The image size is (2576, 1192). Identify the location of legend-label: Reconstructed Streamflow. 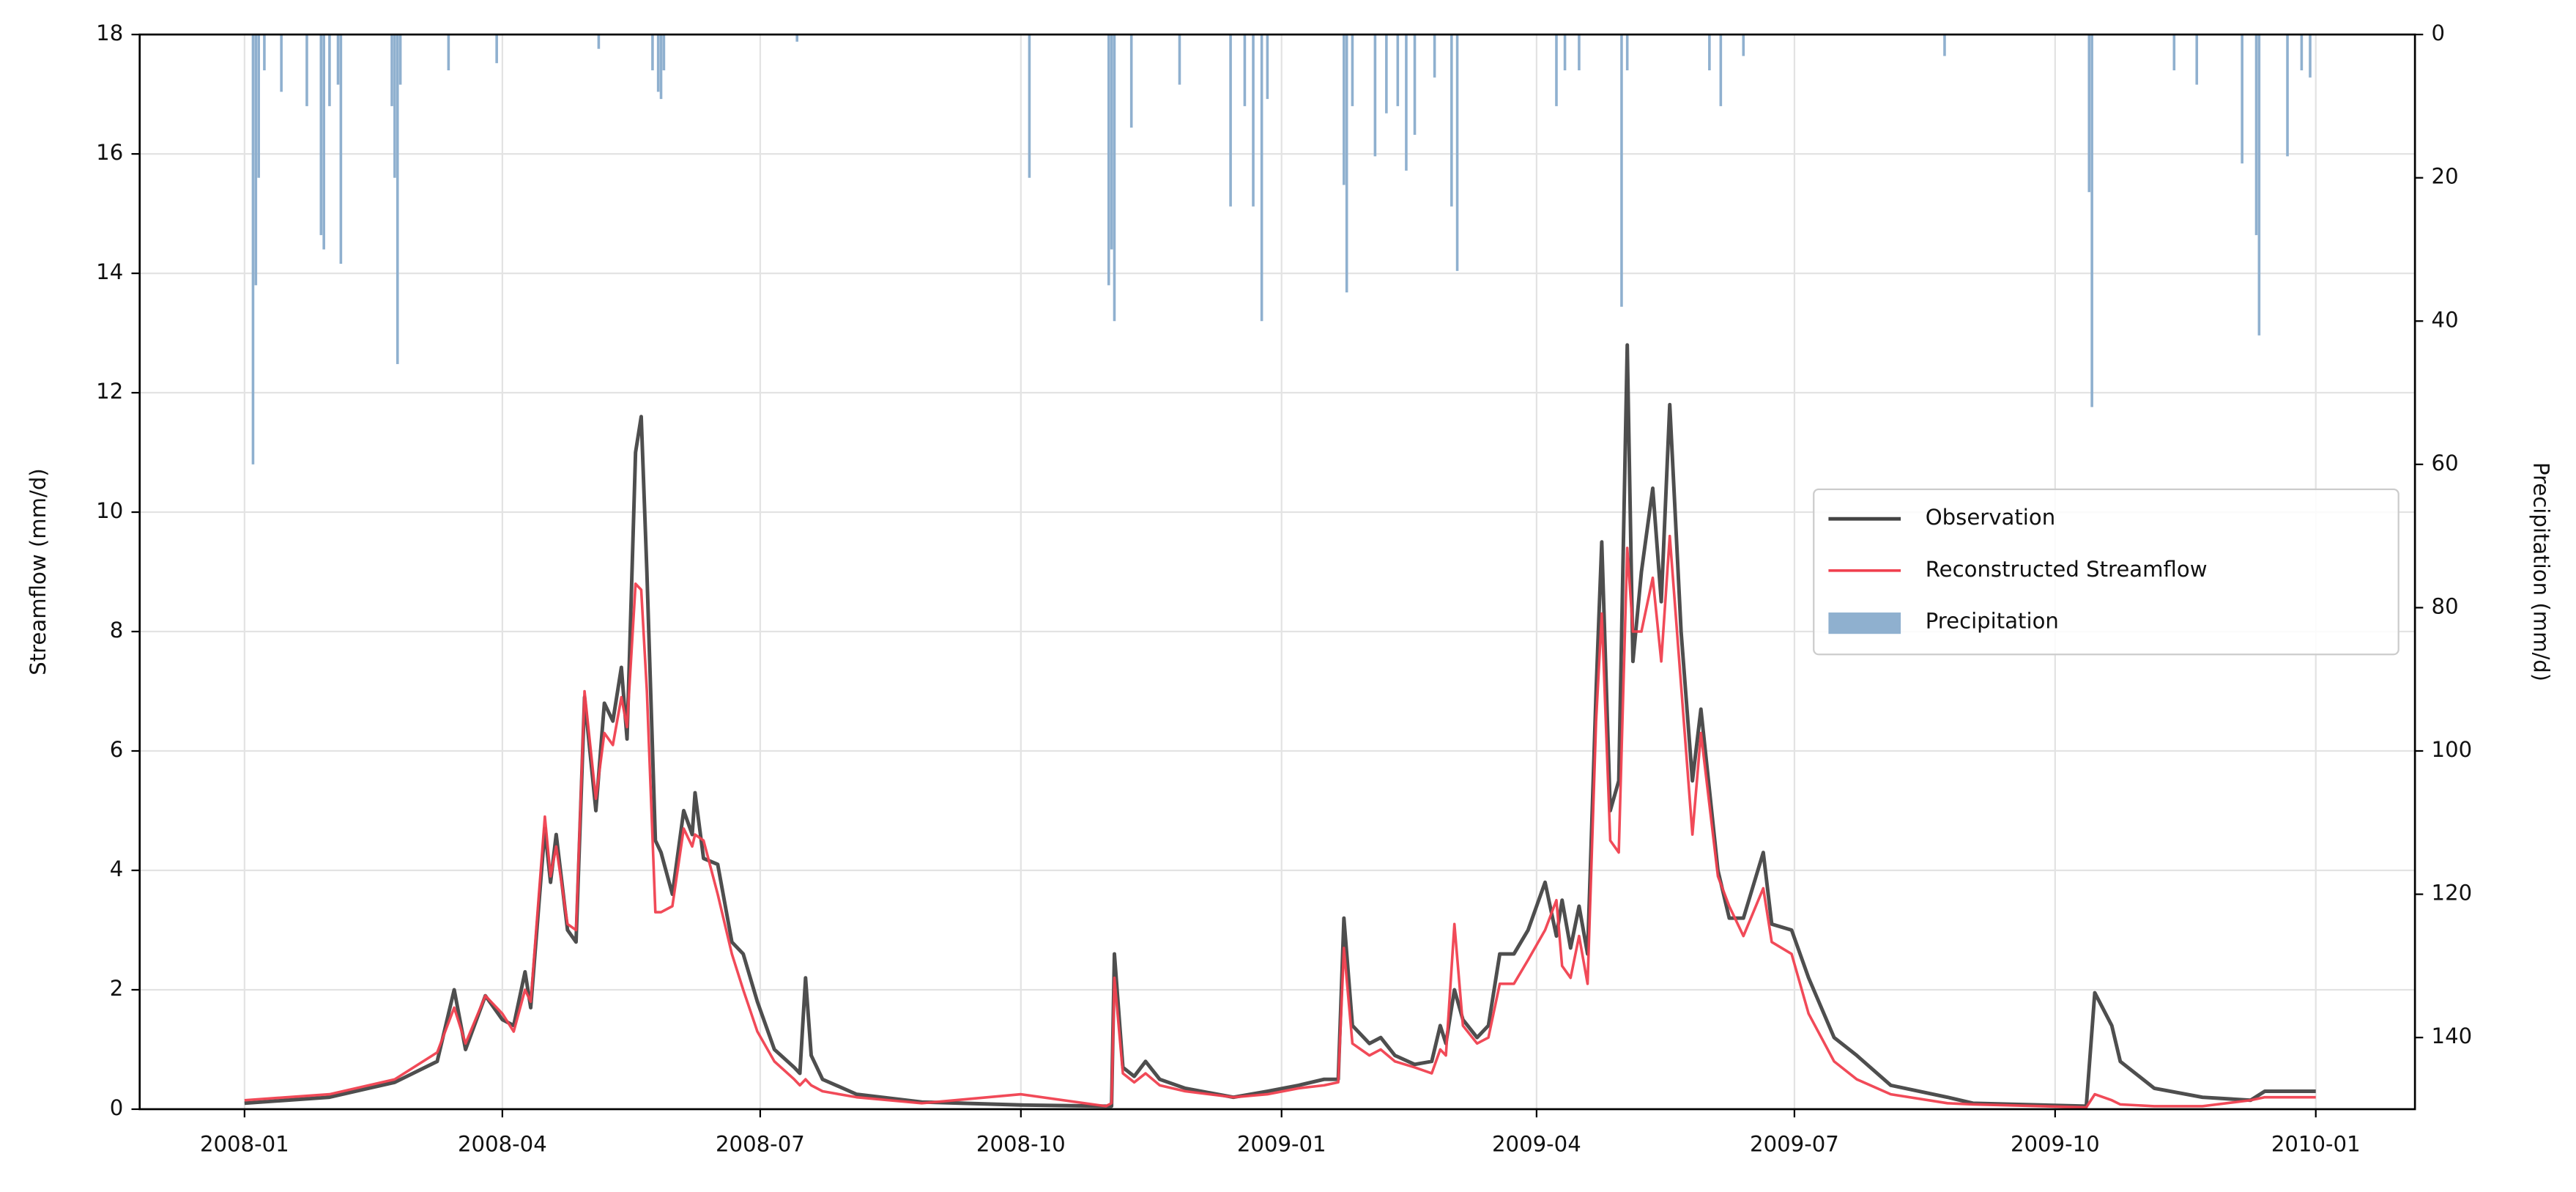
(2067, 569).